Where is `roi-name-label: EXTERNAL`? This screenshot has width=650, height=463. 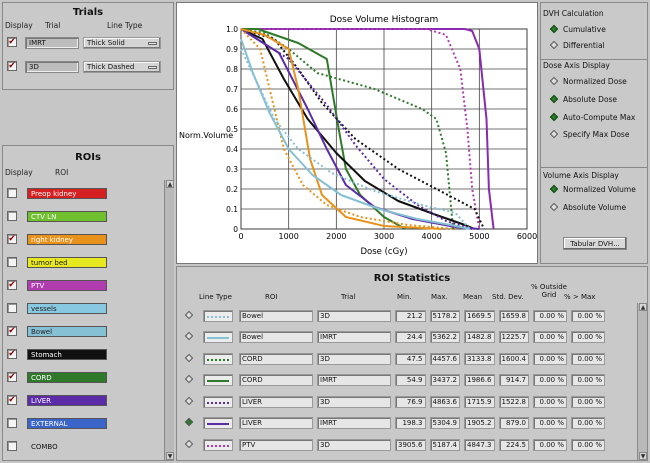 roi-name-label: EXTERNAL is located at coordinates (67, 423).